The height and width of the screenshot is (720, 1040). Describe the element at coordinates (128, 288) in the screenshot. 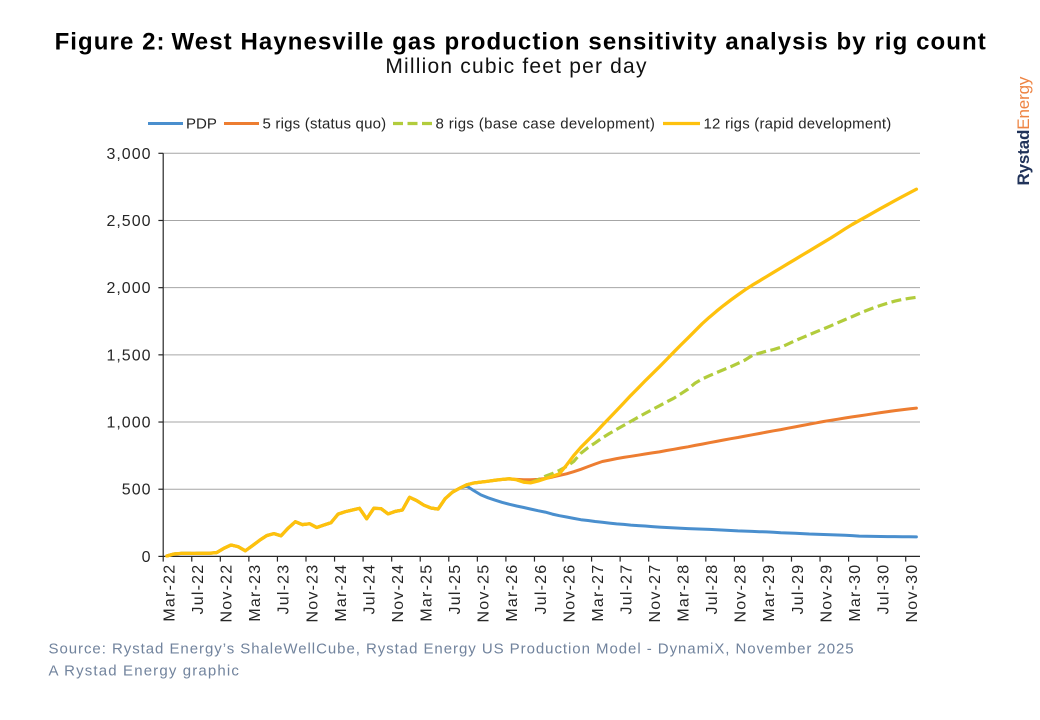

I see `svg-text: 2,000` at that location.